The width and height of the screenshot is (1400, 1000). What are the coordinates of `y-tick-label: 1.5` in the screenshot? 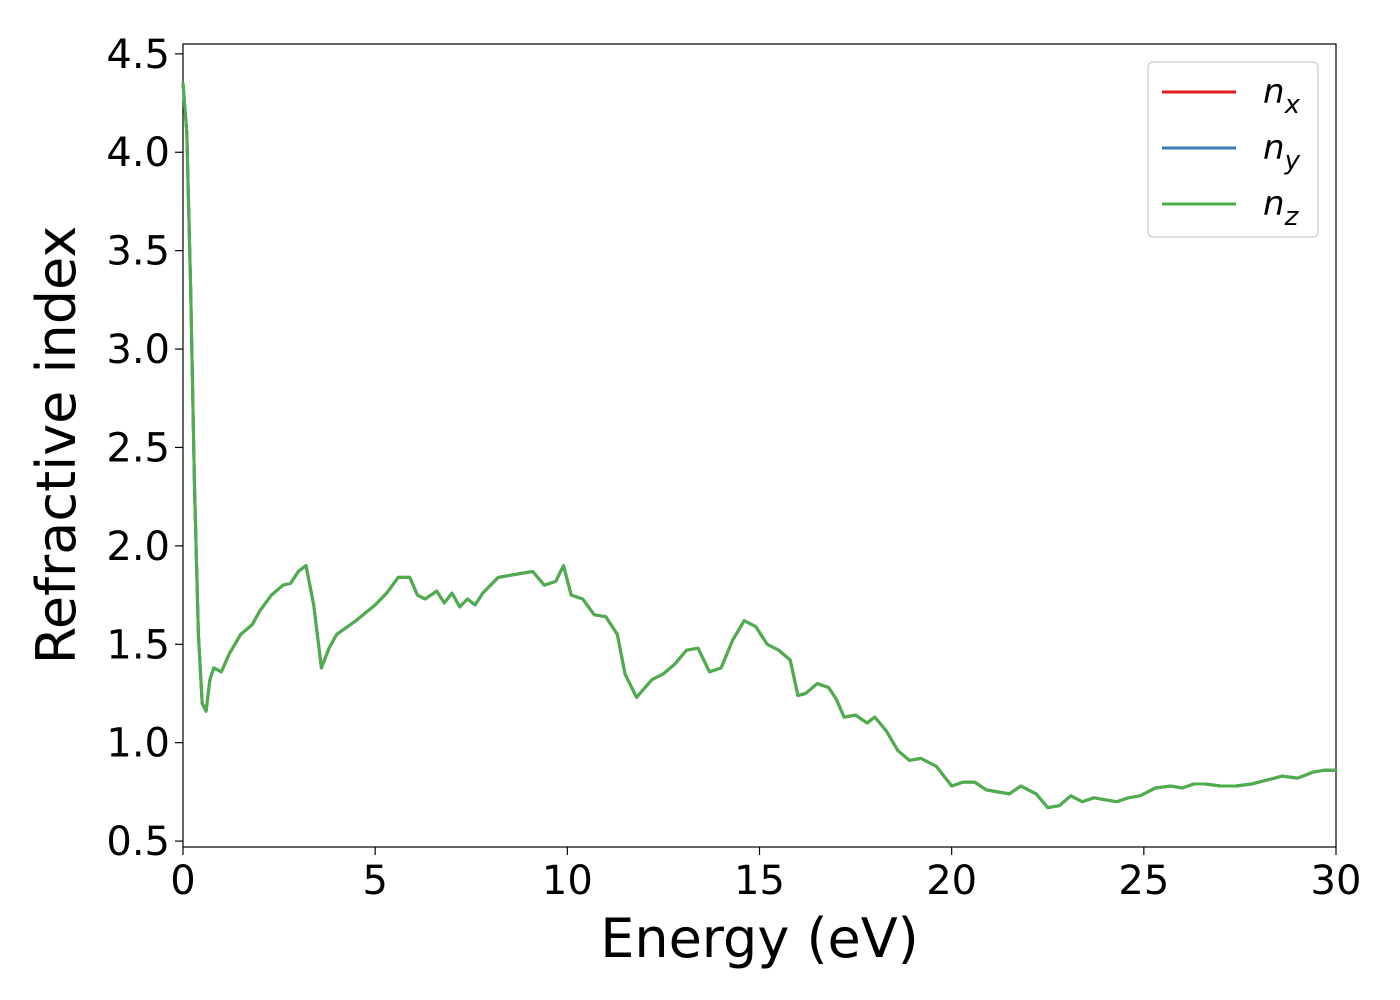 It's located at (138, 645).